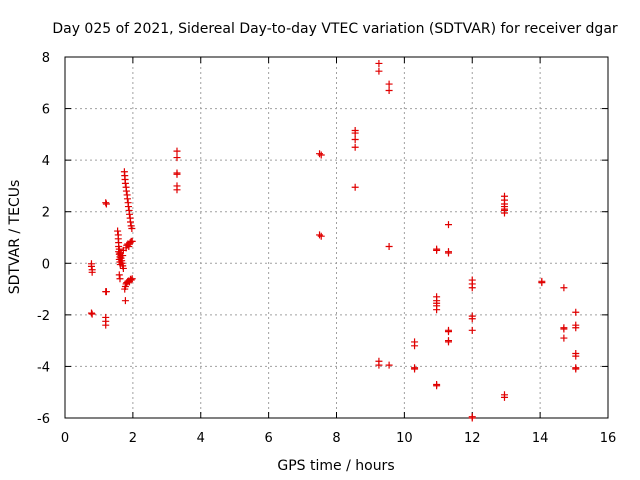  Describe the element at coordinates (201, 438) in the screenshot. I see `x-tick-label: 4` at that location.